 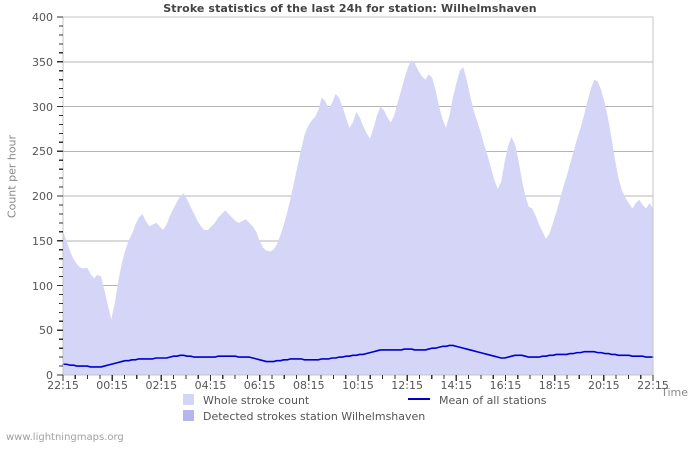 What do you see at coordinates (419, 399) in the screenshot?
I see `legend-line-mean-of-all-stations` at bounding box center [419, 399].